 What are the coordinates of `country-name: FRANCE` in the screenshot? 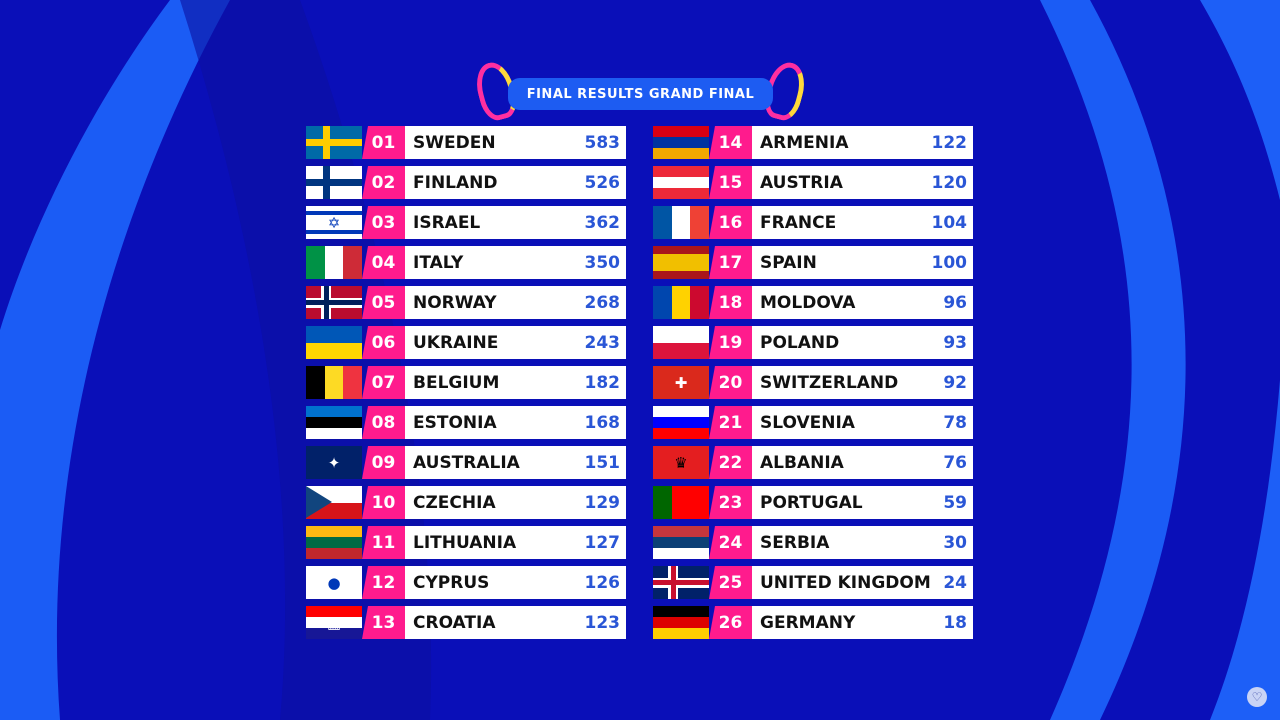 It's located at (798, 222).